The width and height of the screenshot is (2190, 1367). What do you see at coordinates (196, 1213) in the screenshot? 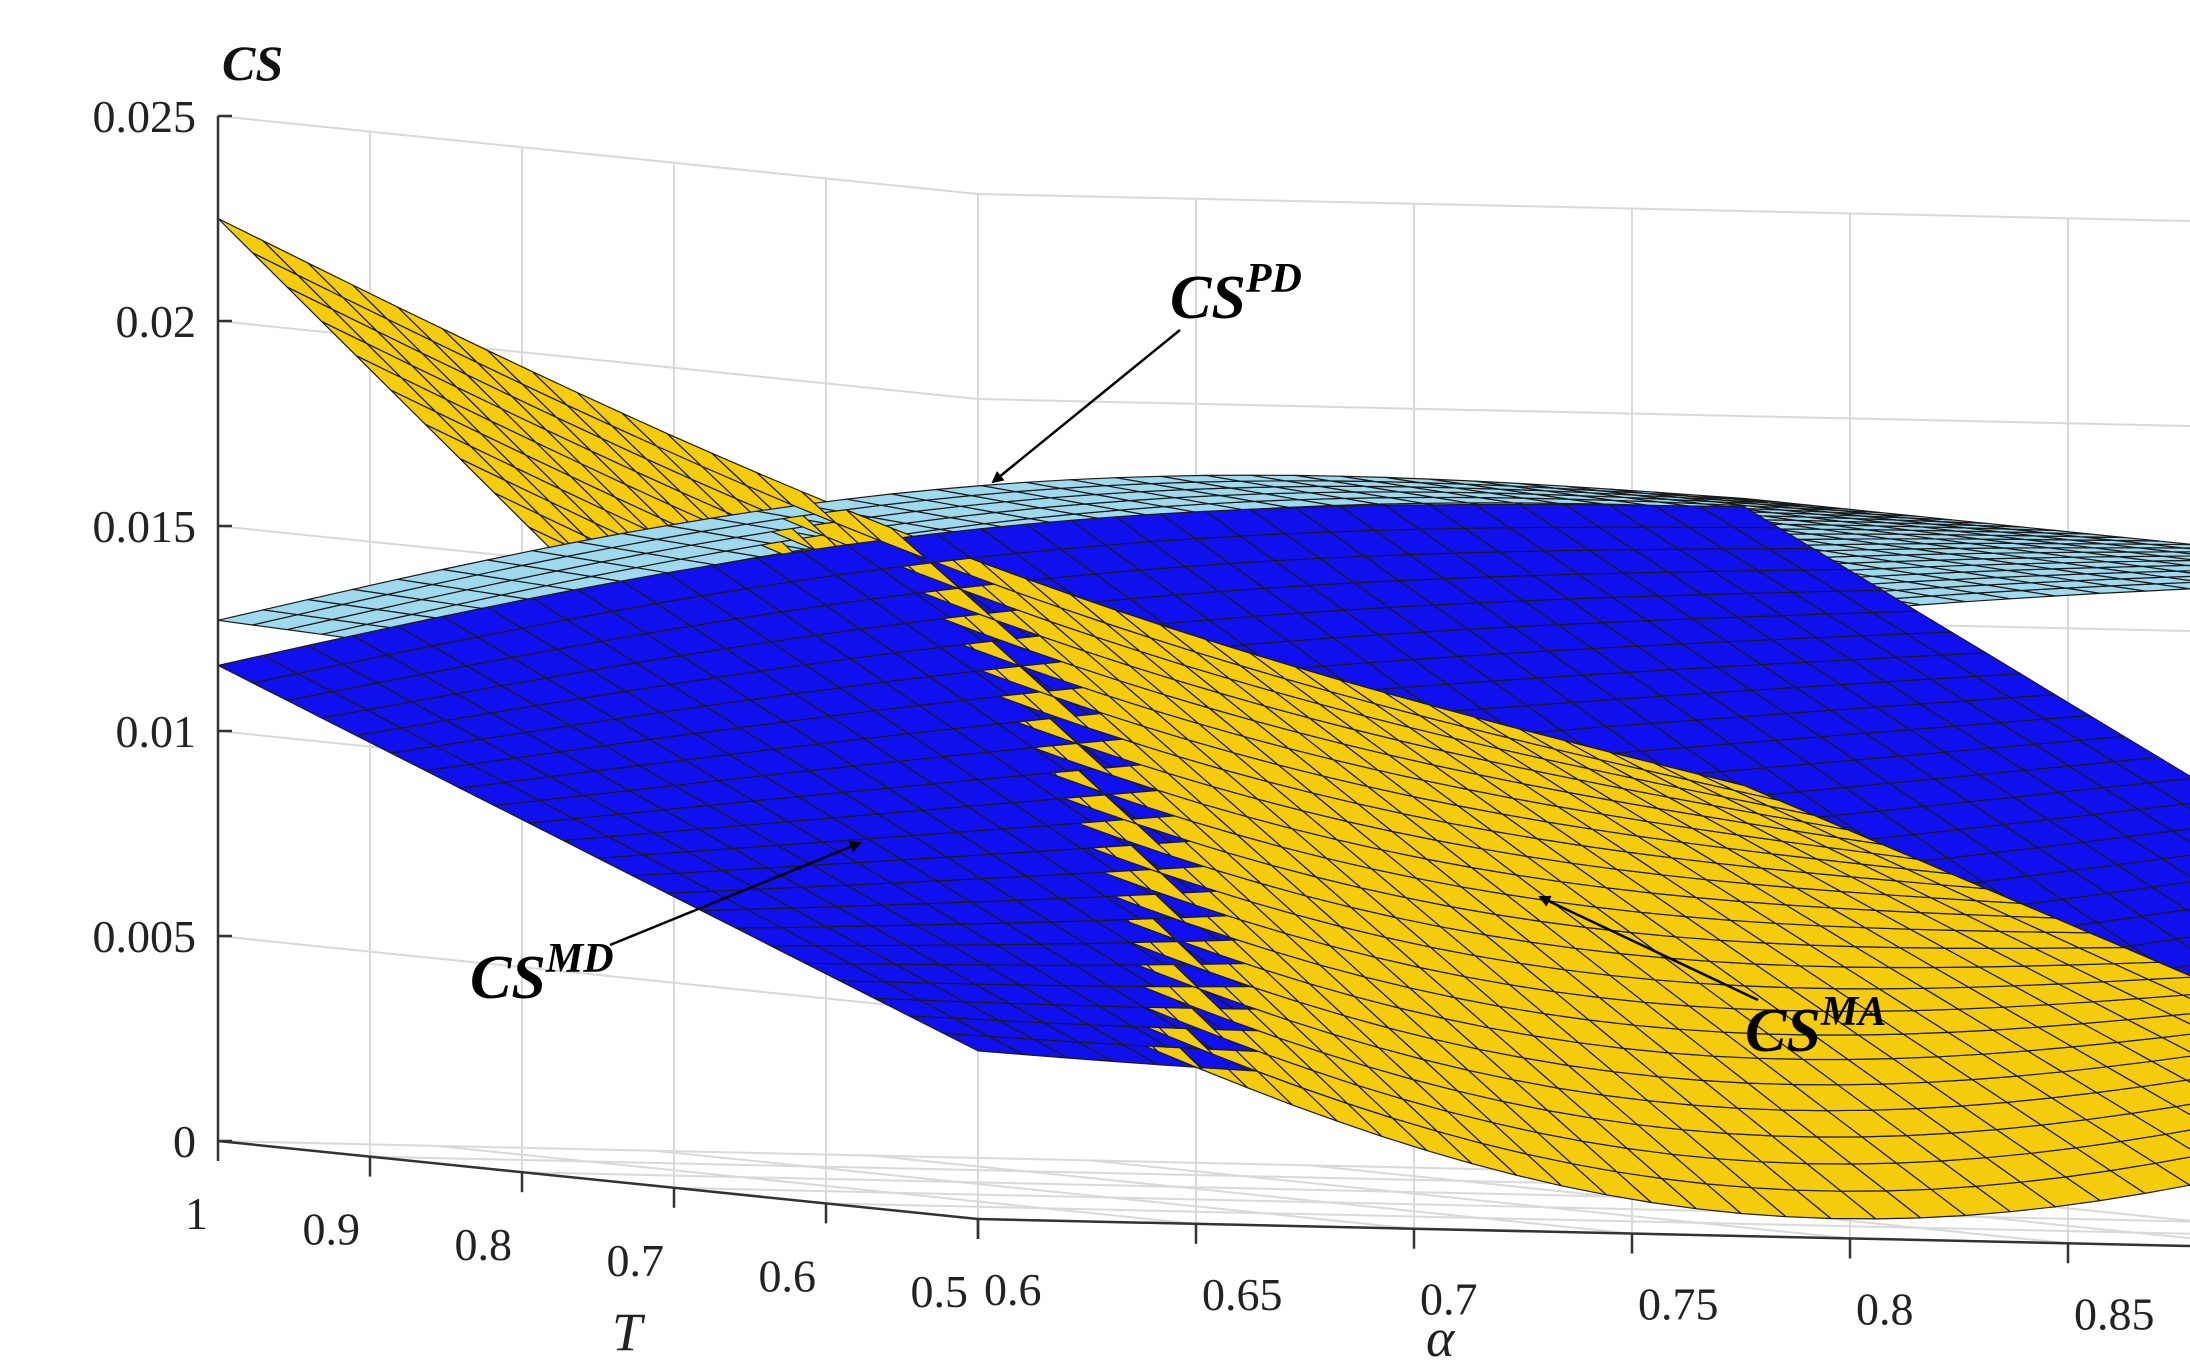
I see `x-tick-label-0: 1` at bounding box center [196, 1213].